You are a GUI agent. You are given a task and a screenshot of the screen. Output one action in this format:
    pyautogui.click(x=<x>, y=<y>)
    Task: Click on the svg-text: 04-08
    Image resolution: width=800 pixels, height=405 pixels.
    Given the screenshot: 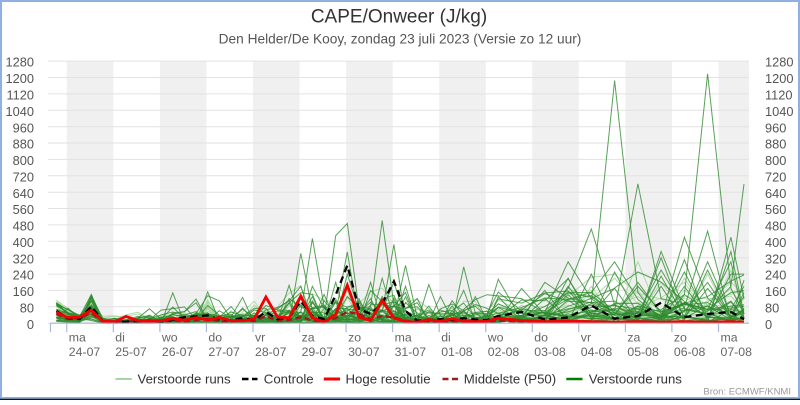 What is the action you would take?
    pyautogui.click(x=597, y=352)
    